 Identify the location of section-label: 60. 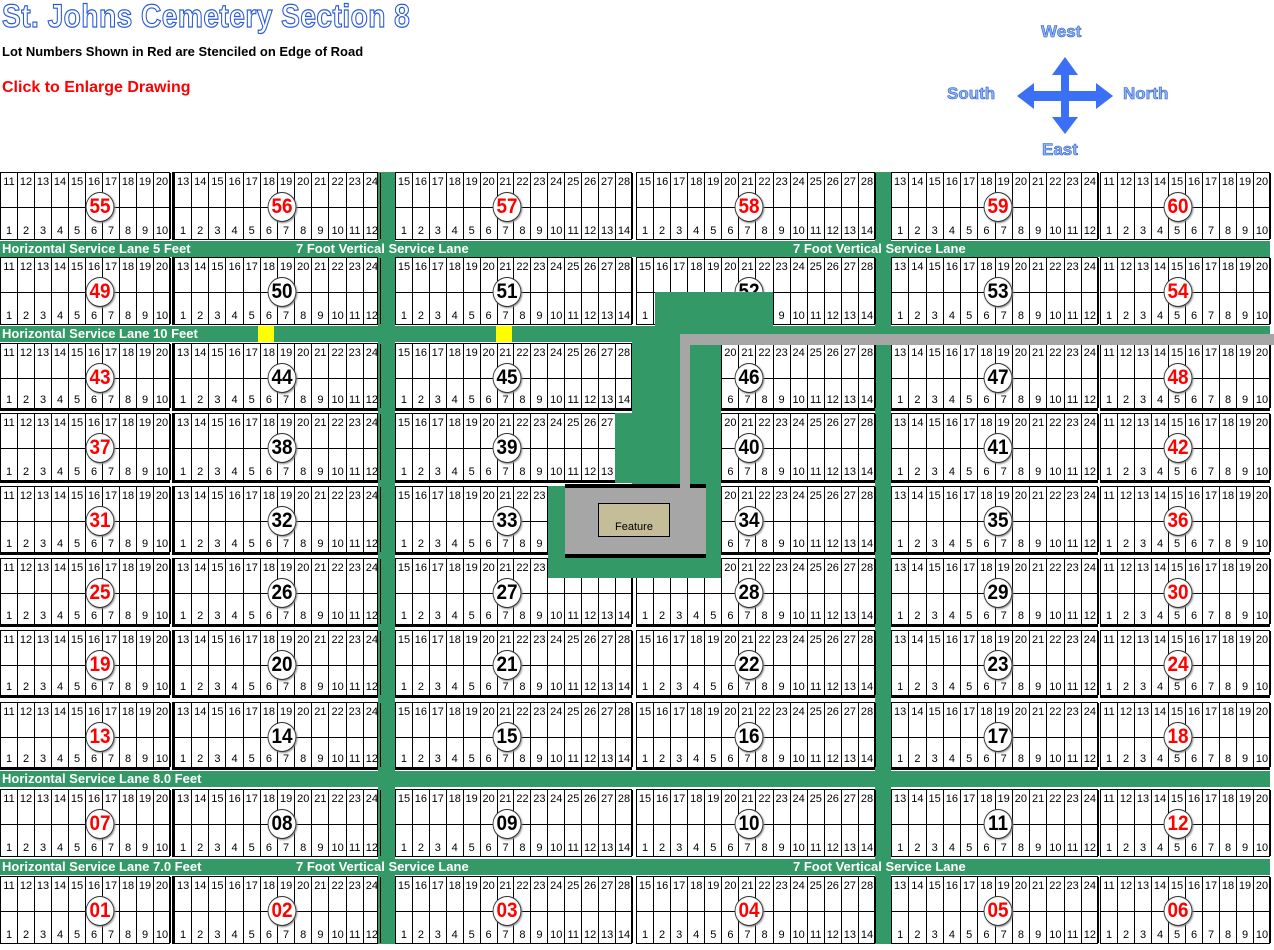
(1177, 207).